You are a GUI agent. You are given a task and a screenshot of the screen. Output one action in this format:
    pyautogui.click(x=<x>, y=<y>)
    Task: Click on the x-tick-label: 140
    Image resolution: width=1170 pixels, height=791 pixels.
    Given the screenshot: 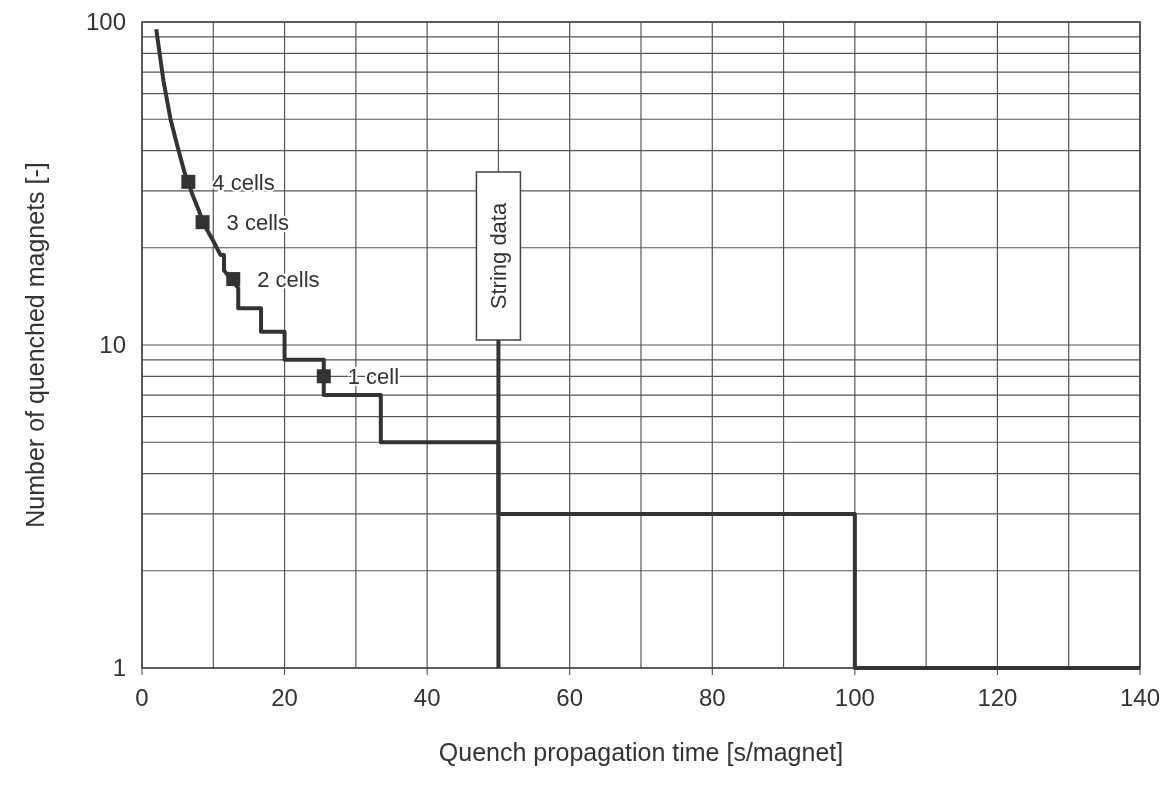 What is the action you would take?
    pyautogui.click(x=1140, y=697)
    